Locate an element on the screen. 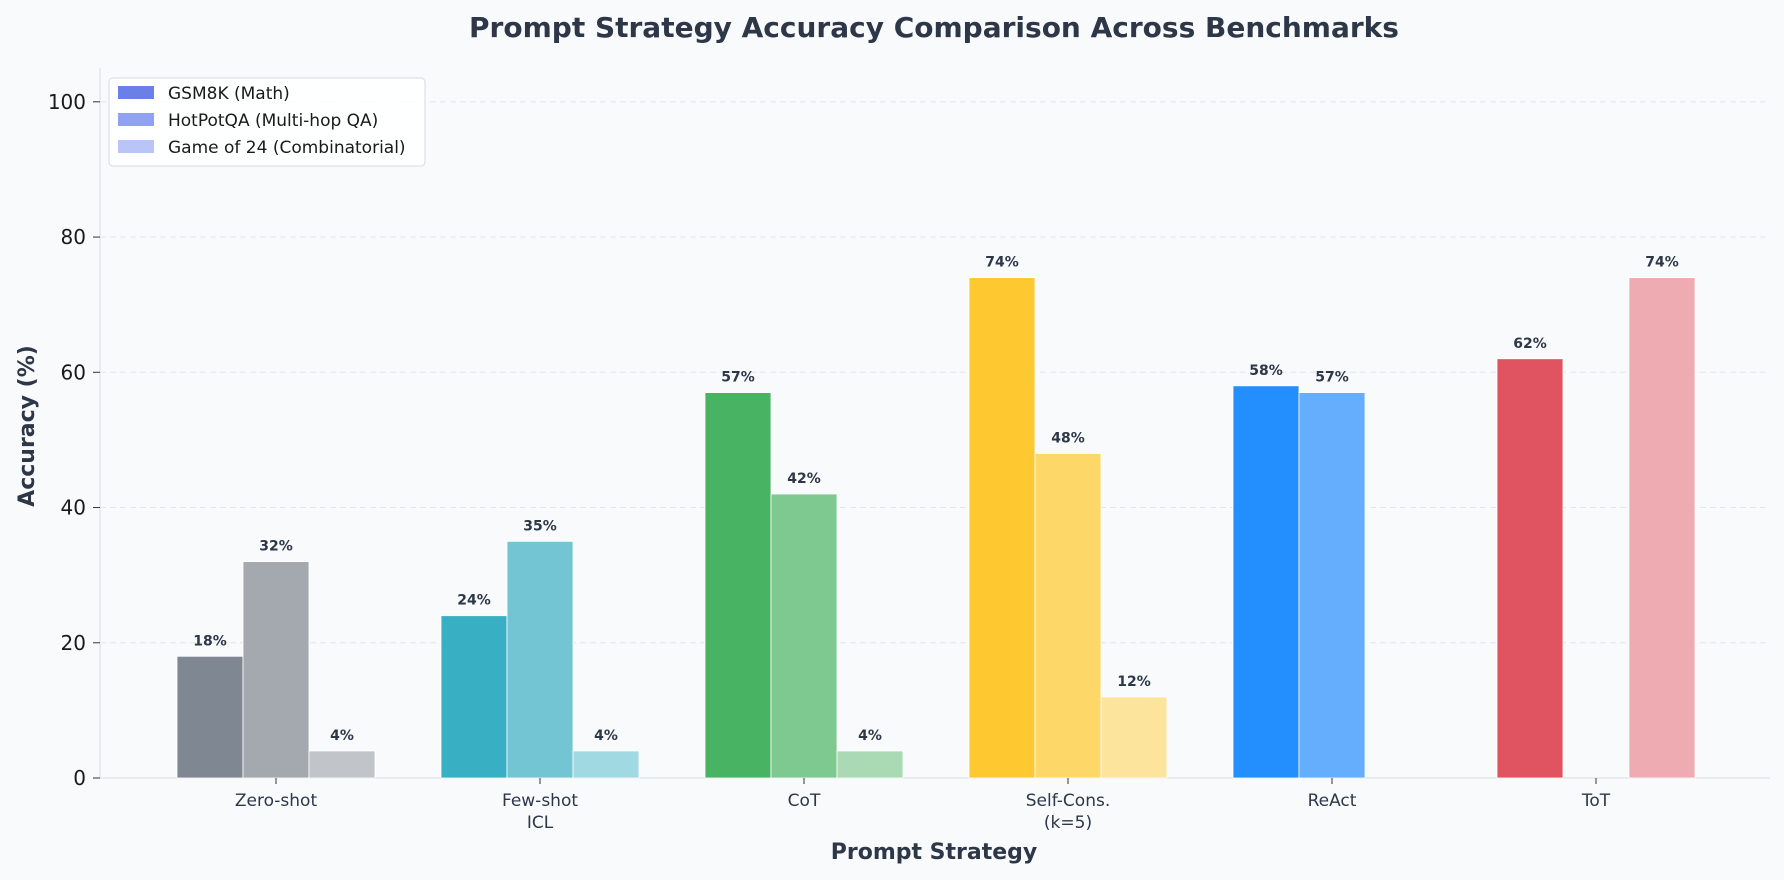  legend-swatch-gsm8k is located at coordinates (136, 92).